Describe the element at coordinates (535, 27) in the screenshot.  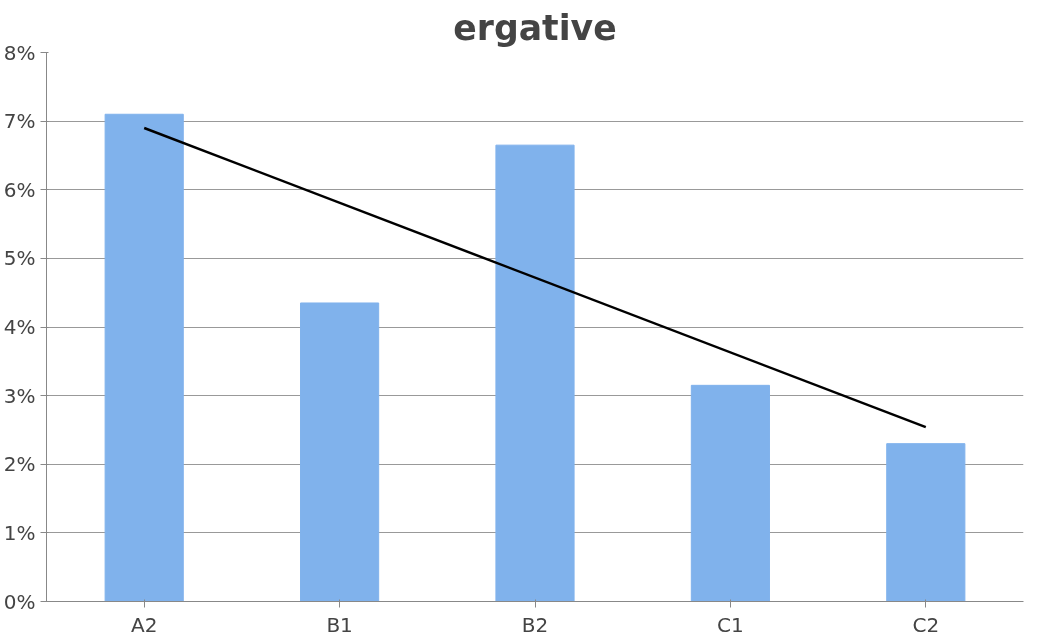
I see `chart-title: ergative` at that location.